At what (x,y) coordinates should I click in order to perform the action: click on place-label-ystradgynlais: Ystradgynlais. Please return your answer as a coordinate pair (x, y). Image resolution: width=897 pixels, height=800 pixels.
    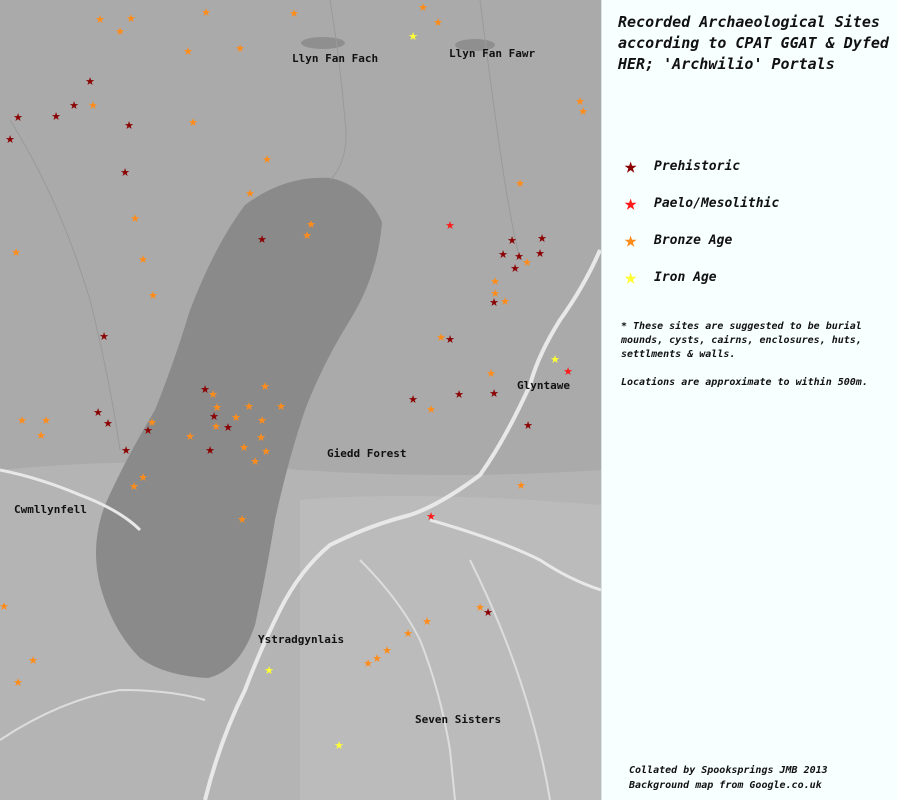
    Looking at the image, I should click on (301, 639).